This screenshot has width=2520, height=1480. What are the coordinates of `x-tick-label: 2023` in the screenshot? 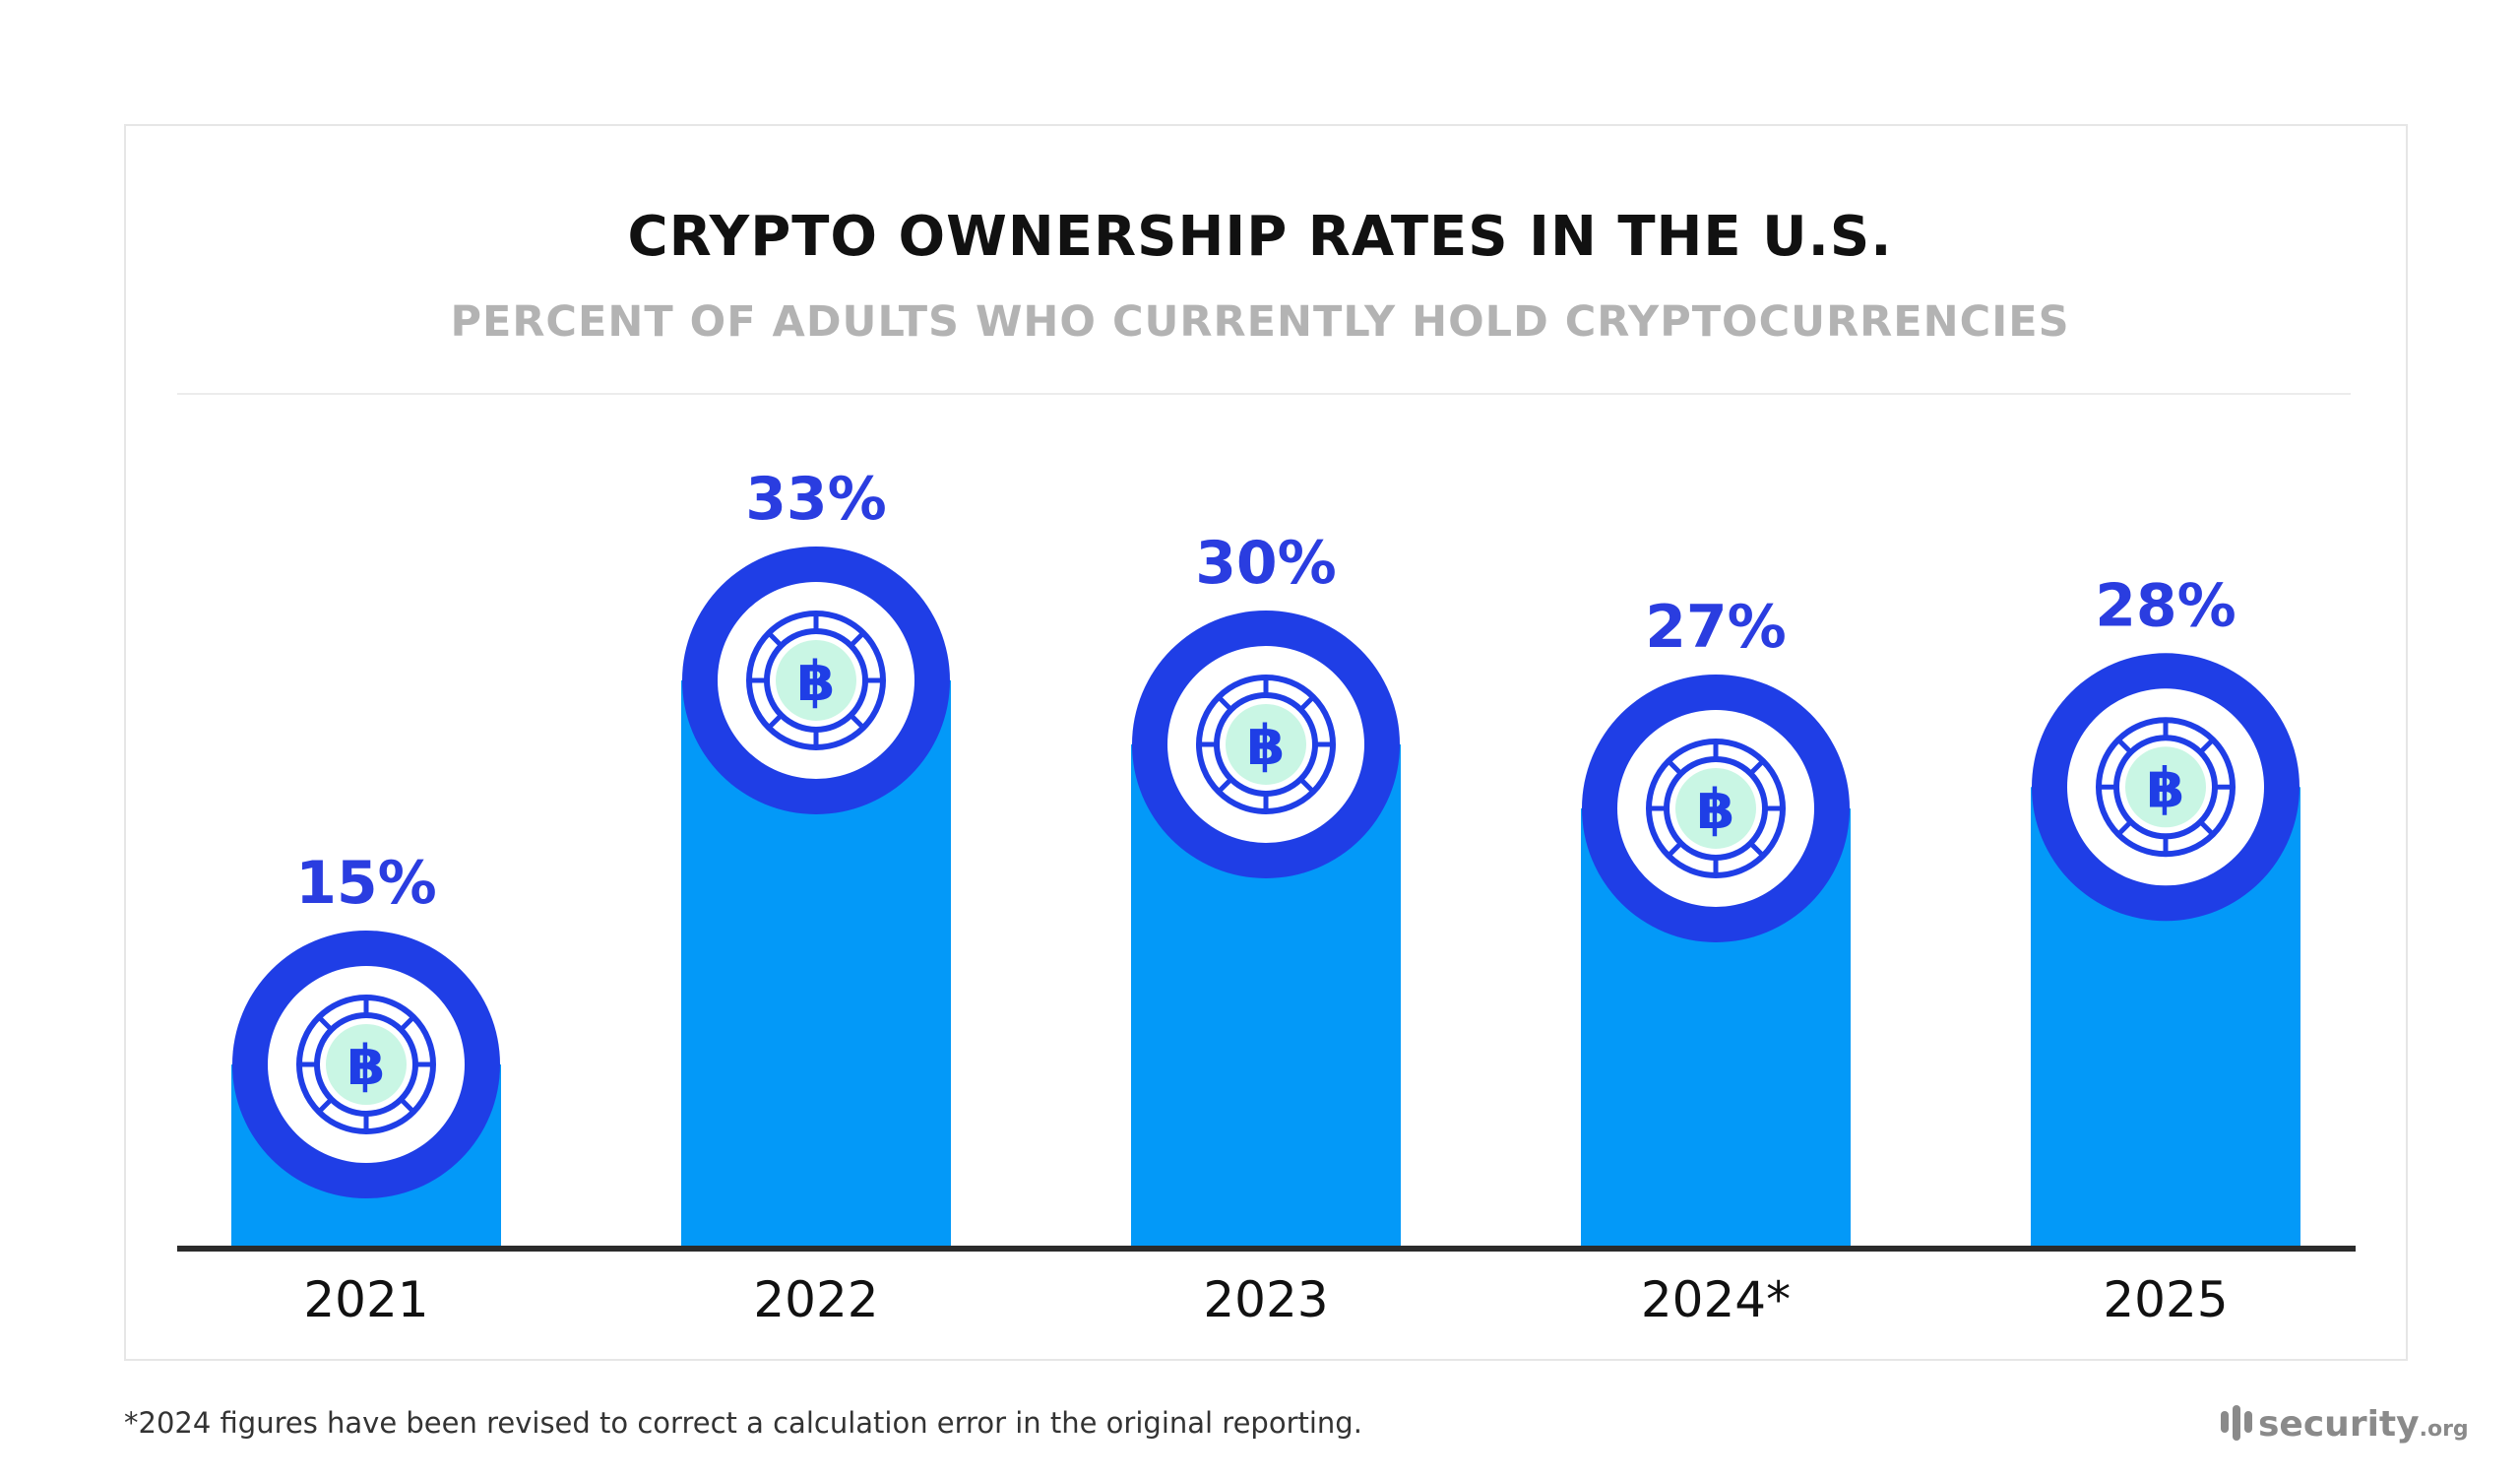 It's located at (1265, 1299).